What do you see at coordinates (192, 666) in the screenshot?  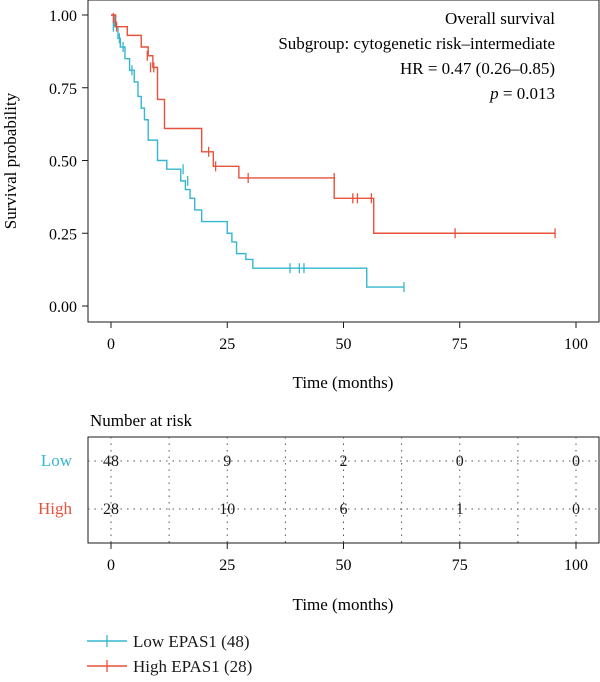 I see `legend-item-label: High EPAS1 (28)` at bounding box center [192, 666].